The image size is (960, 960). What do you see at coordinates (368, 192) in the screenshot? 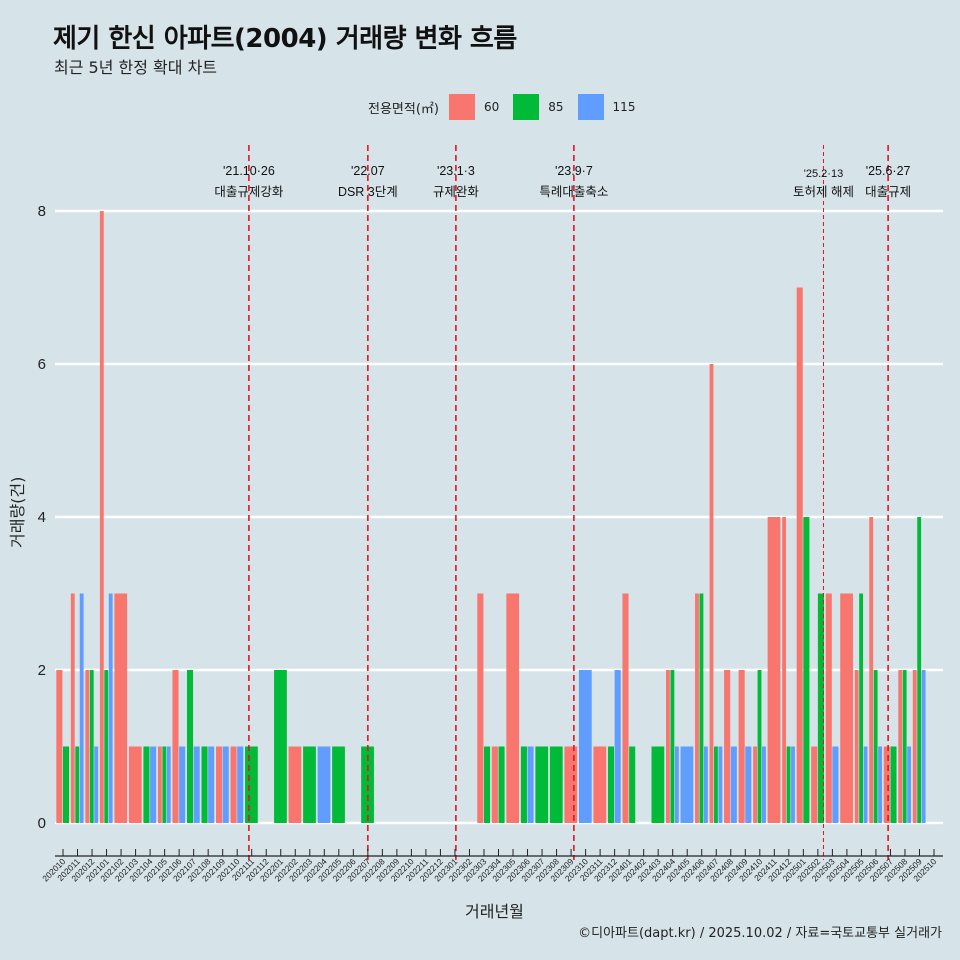
I see `annotation-label: DSR 3단계` at bounding box center [368, 192].